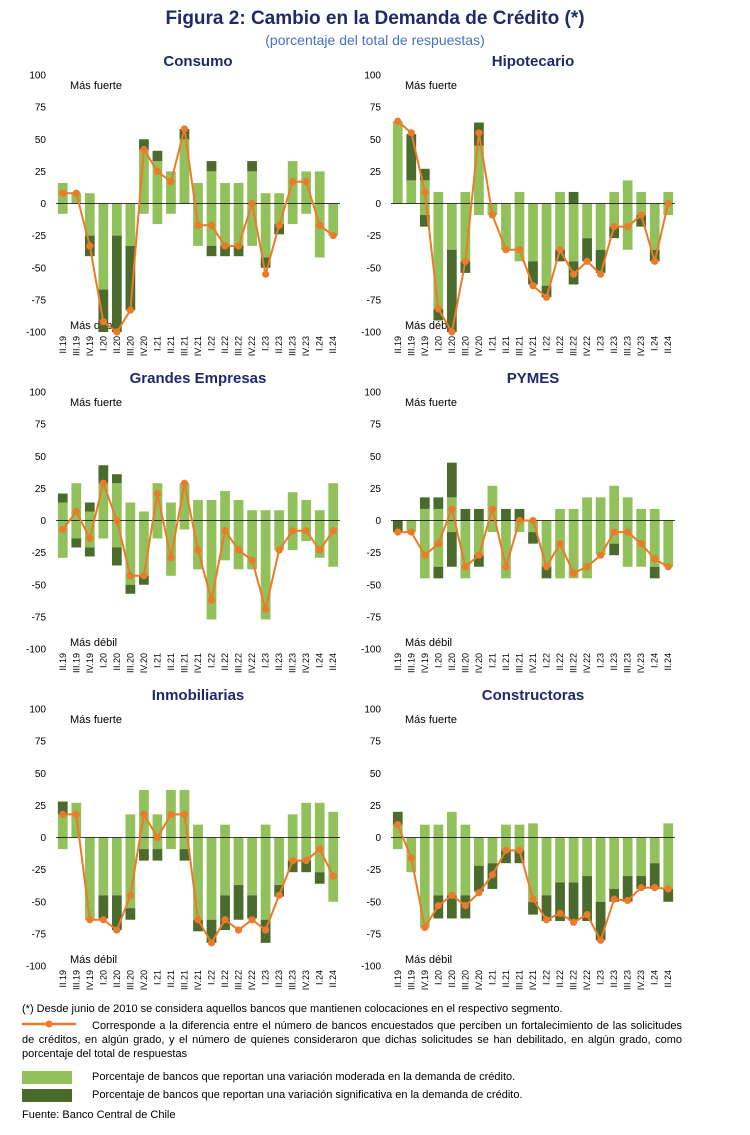  What do you see at coordinates (533, 61) in the screenshot?
I see `chart-title: Hipotecario` at bounding box center [533, 61].